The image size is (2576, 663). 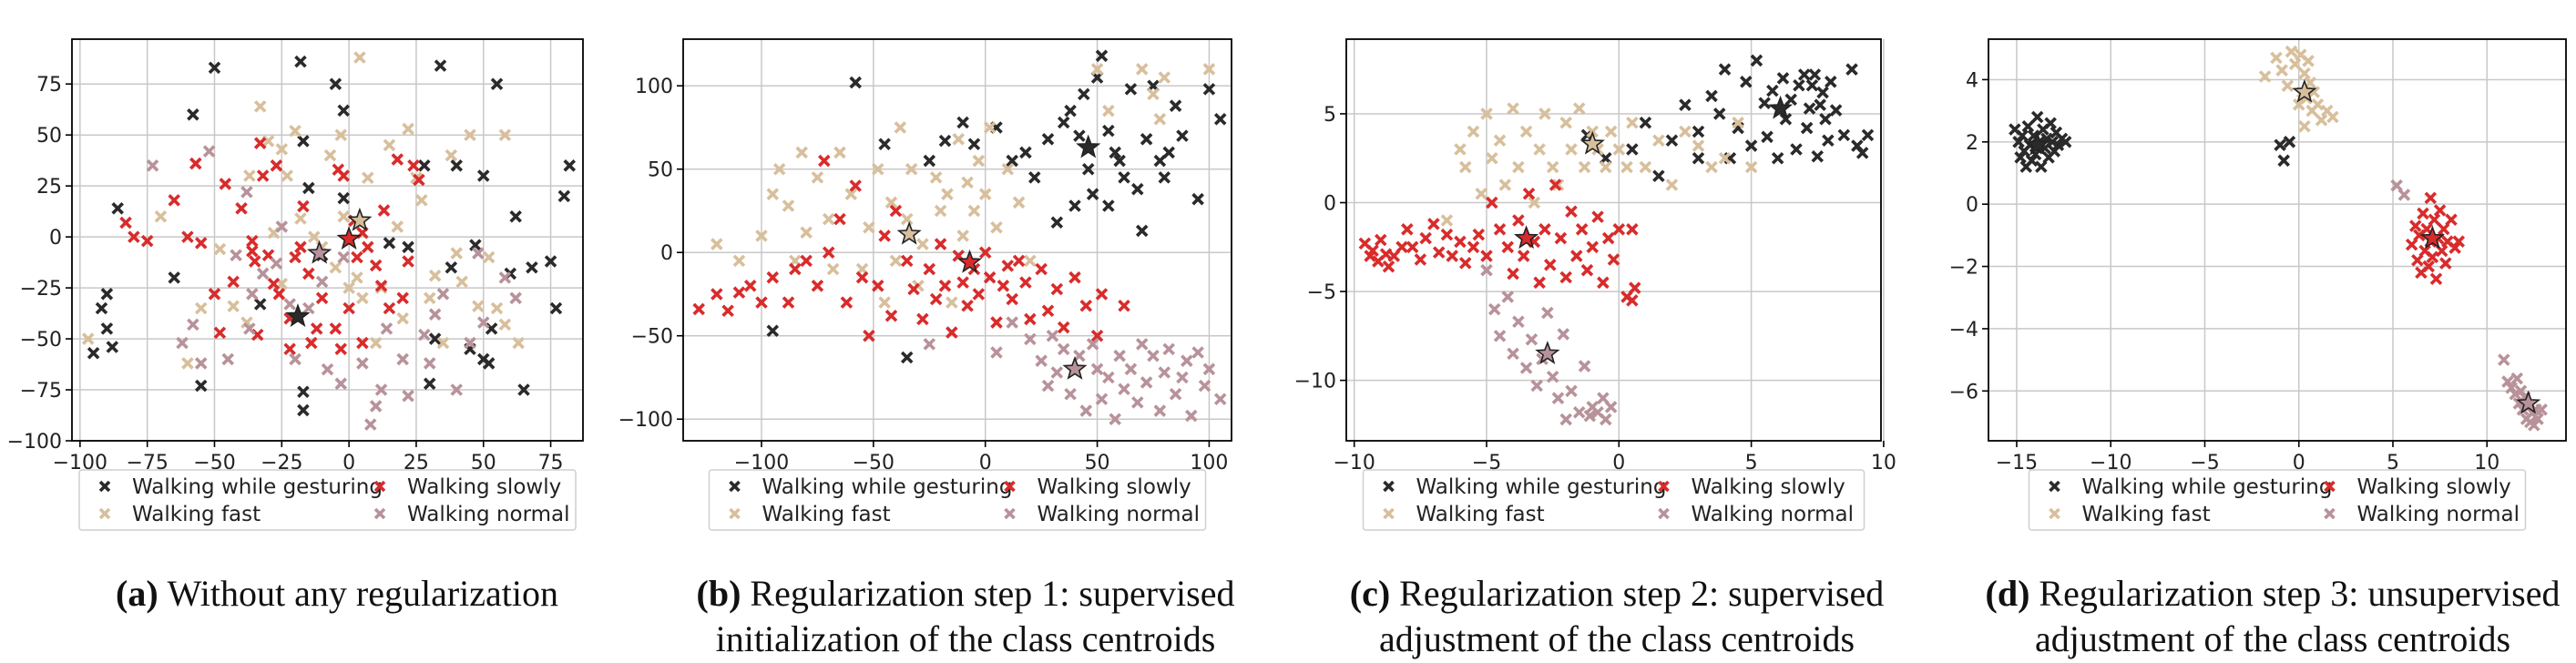 I want to click on y-tick-label: 0, so click(x=666, y=253).